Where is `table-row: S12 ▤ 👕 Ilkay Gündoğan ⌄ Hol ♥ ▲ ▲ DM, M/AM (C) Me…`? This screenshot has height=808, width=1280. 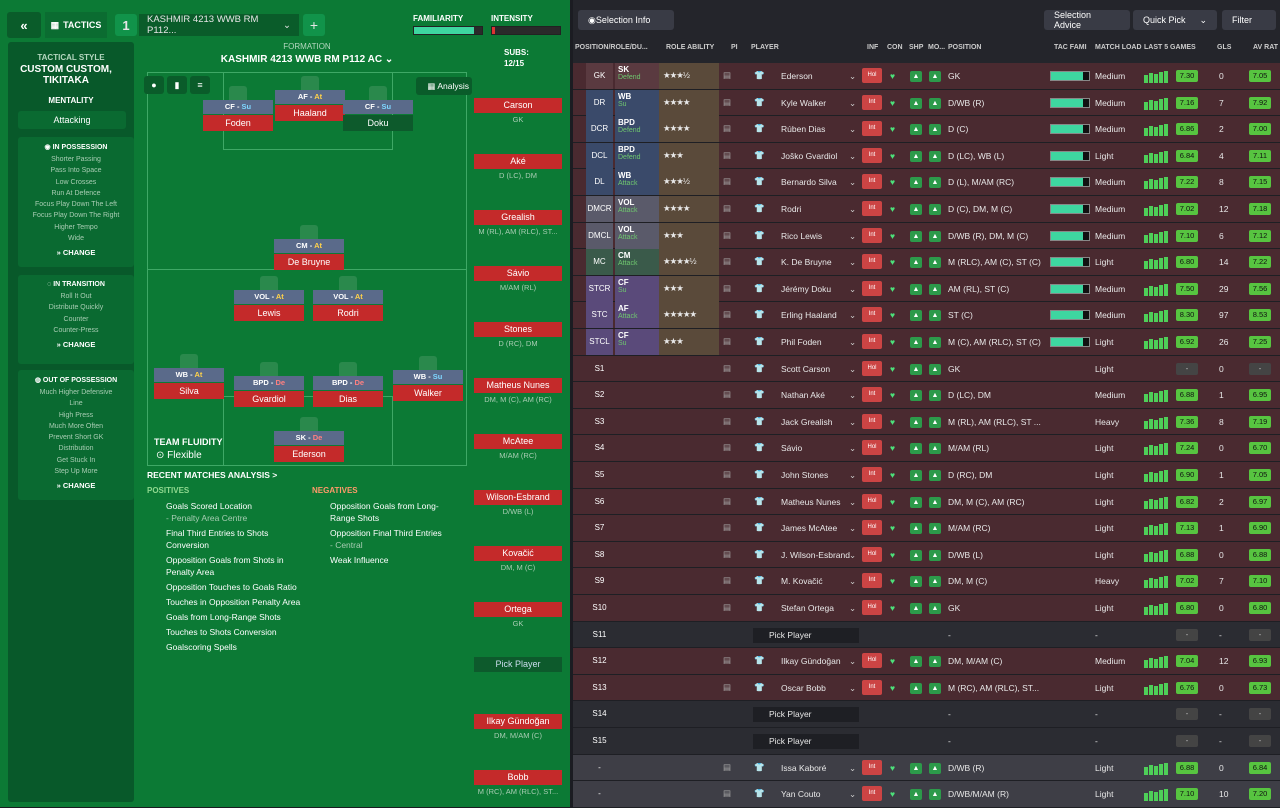 table-row: S12 ▤ 👕 Ilkay Gündoğan ⌄ Hol ♥ ▲ ▲ DM, M/AM (C) Me… is located at coordinates (926, 661).